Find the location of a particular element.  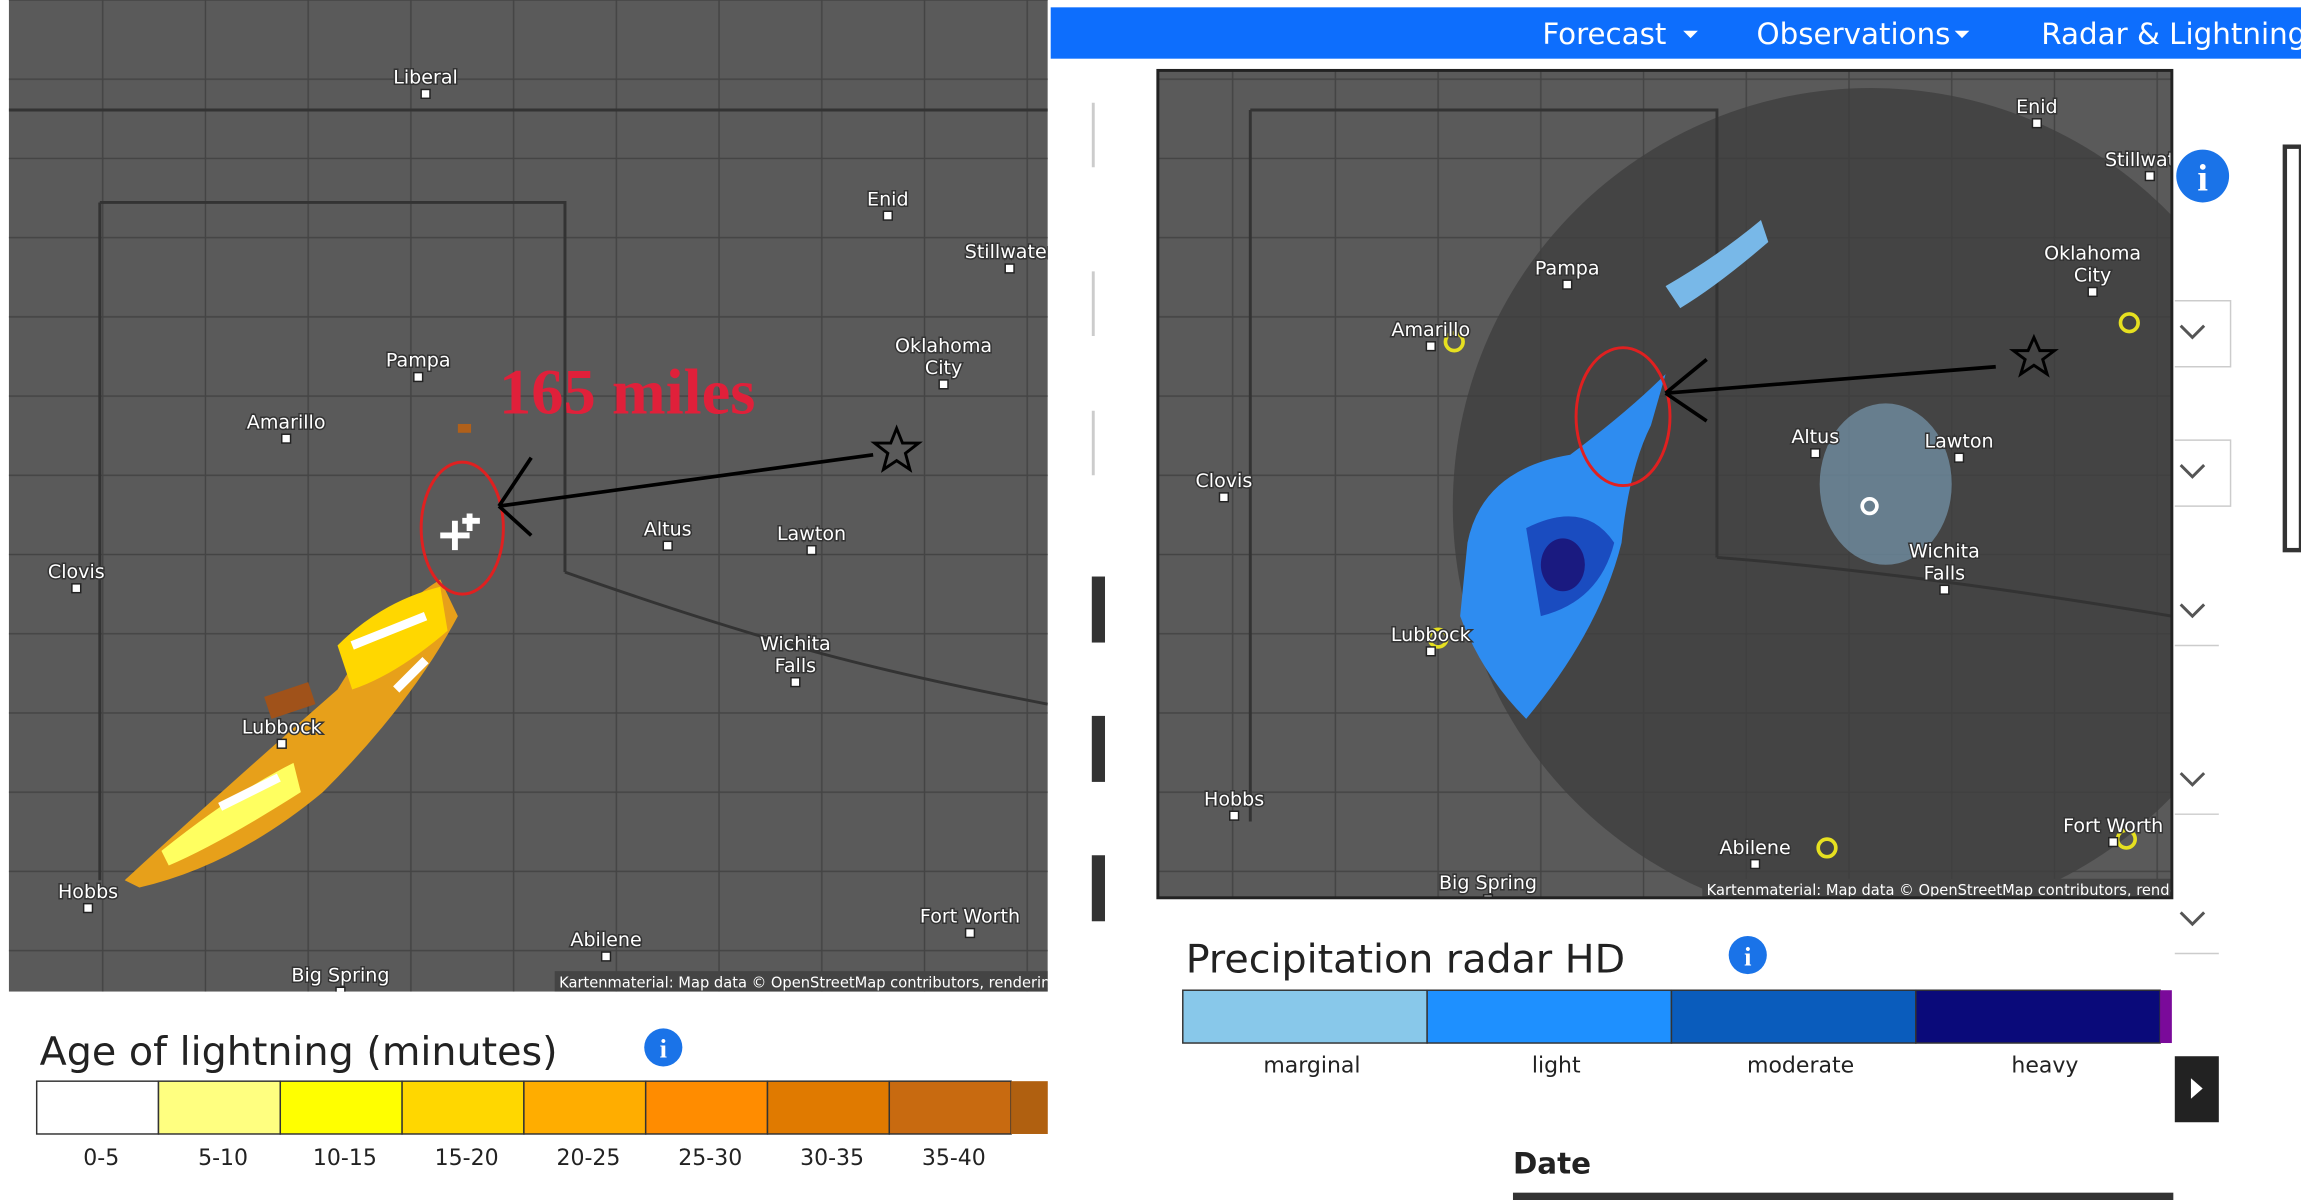

distance-annotation: 165 miles is located at coordinates (627, 392).